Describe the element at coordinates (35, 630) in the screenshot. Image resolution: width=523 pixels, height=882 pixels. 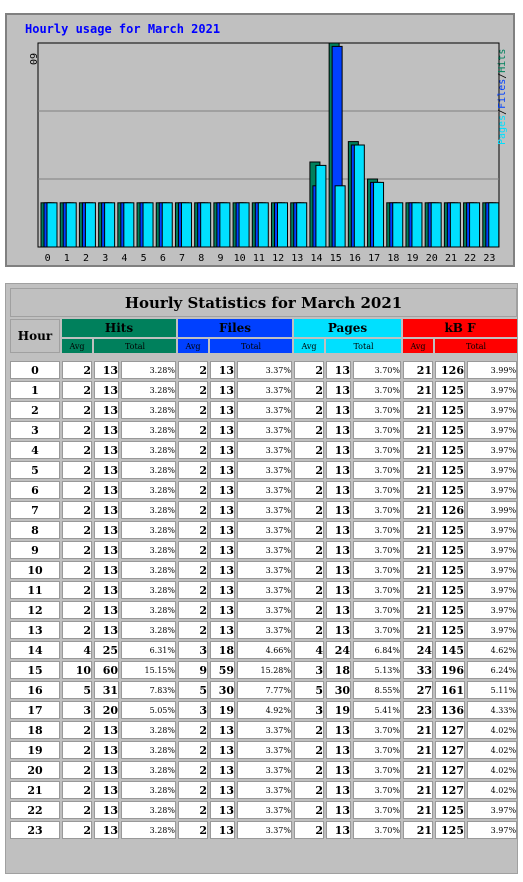
I see `hour-cell: 13` at that location.